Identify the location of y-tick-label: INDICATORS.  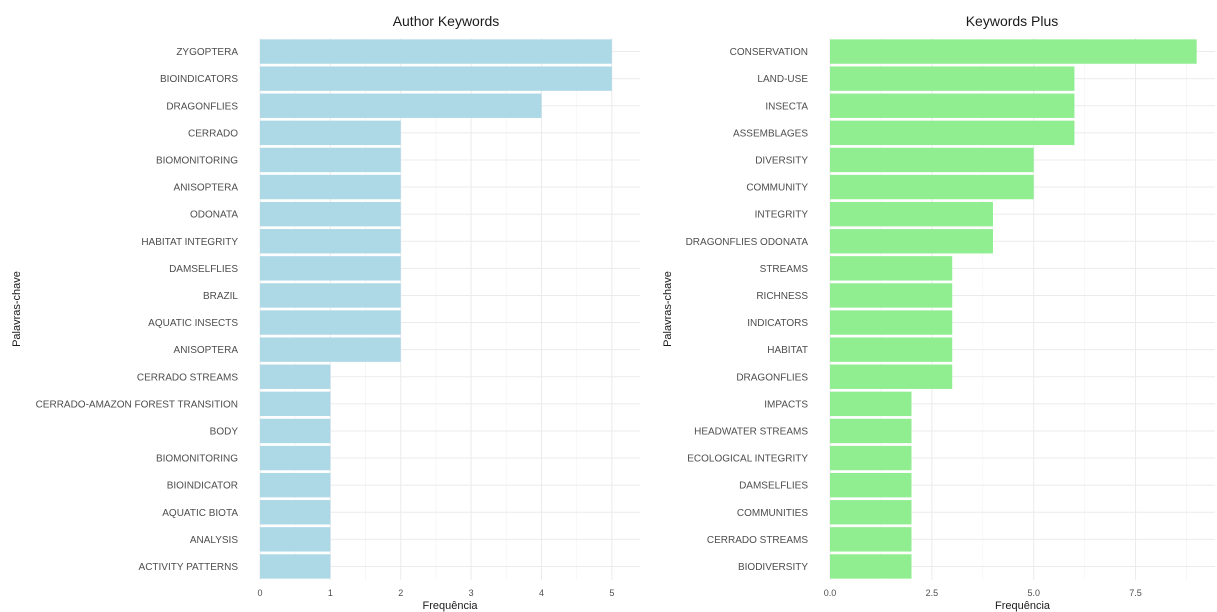
(777, 323).